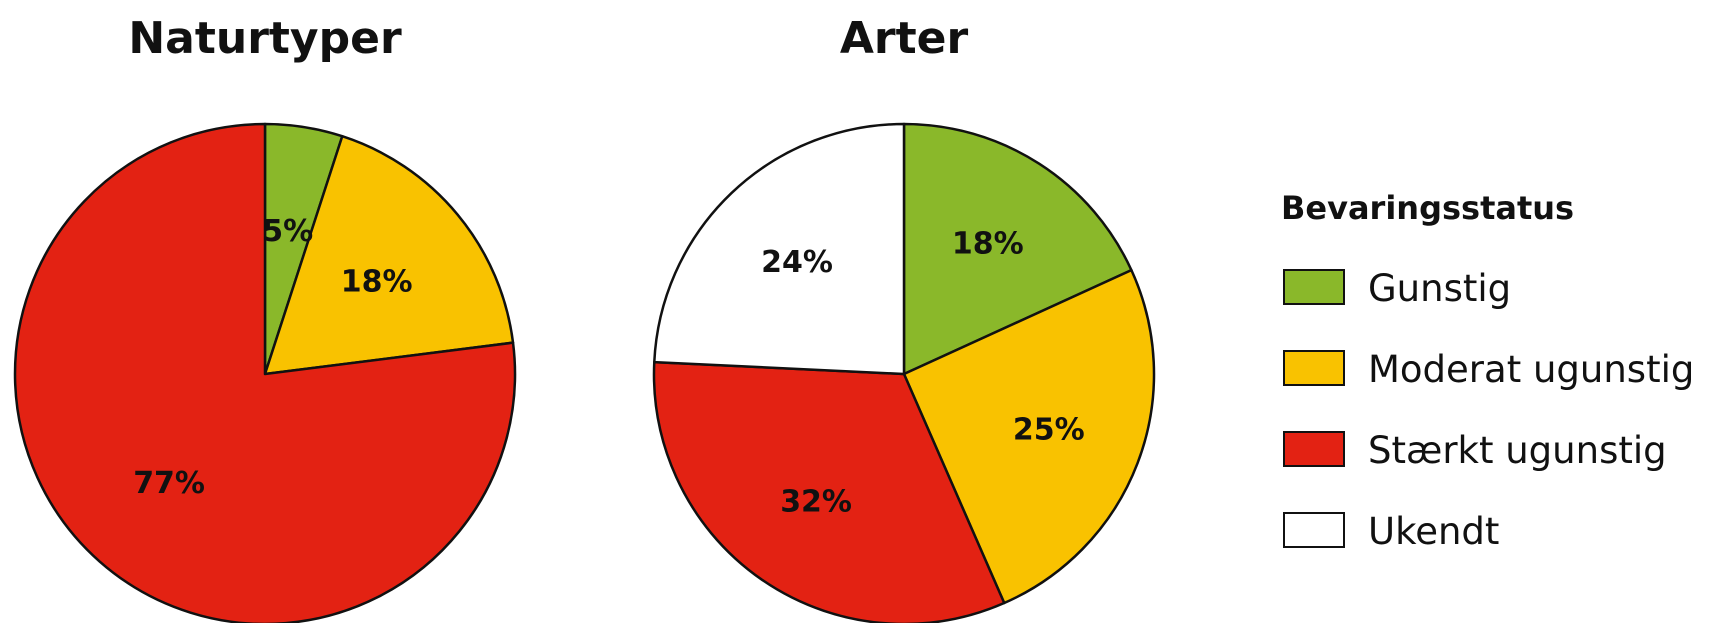  I want to click on pie-slice-arter-staerkt-ugunstig, so click(829, 491).